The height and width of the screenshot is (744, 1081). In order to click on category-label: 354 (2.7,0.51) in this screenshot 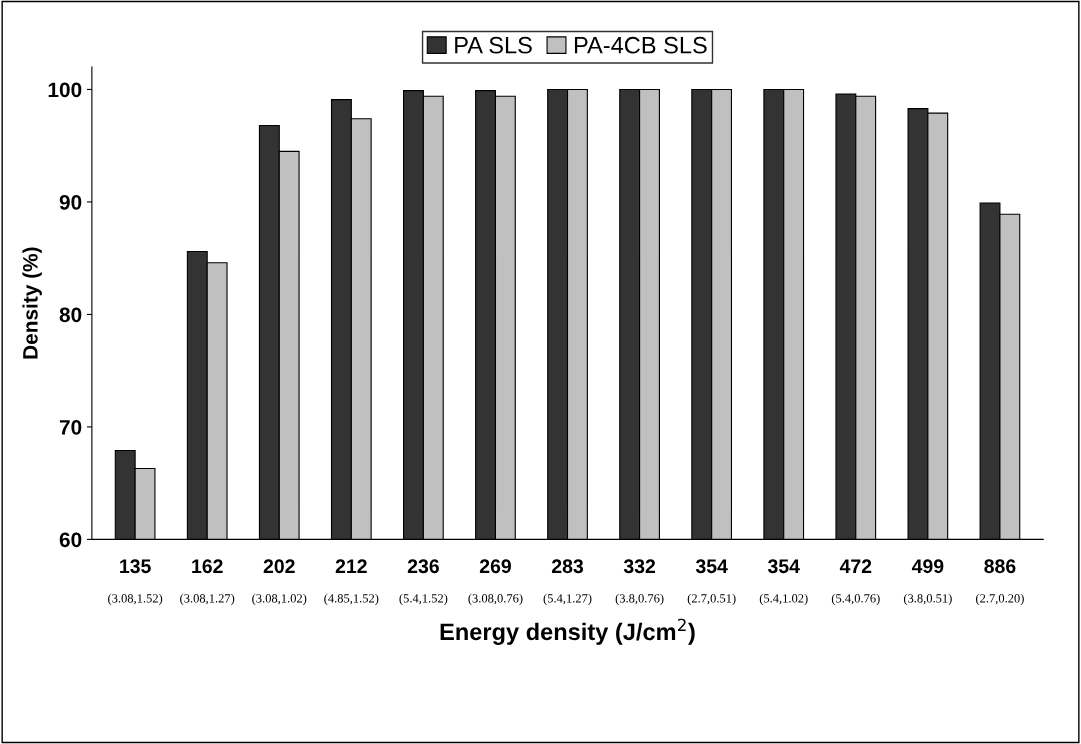, I will do `click(711, 582)`.